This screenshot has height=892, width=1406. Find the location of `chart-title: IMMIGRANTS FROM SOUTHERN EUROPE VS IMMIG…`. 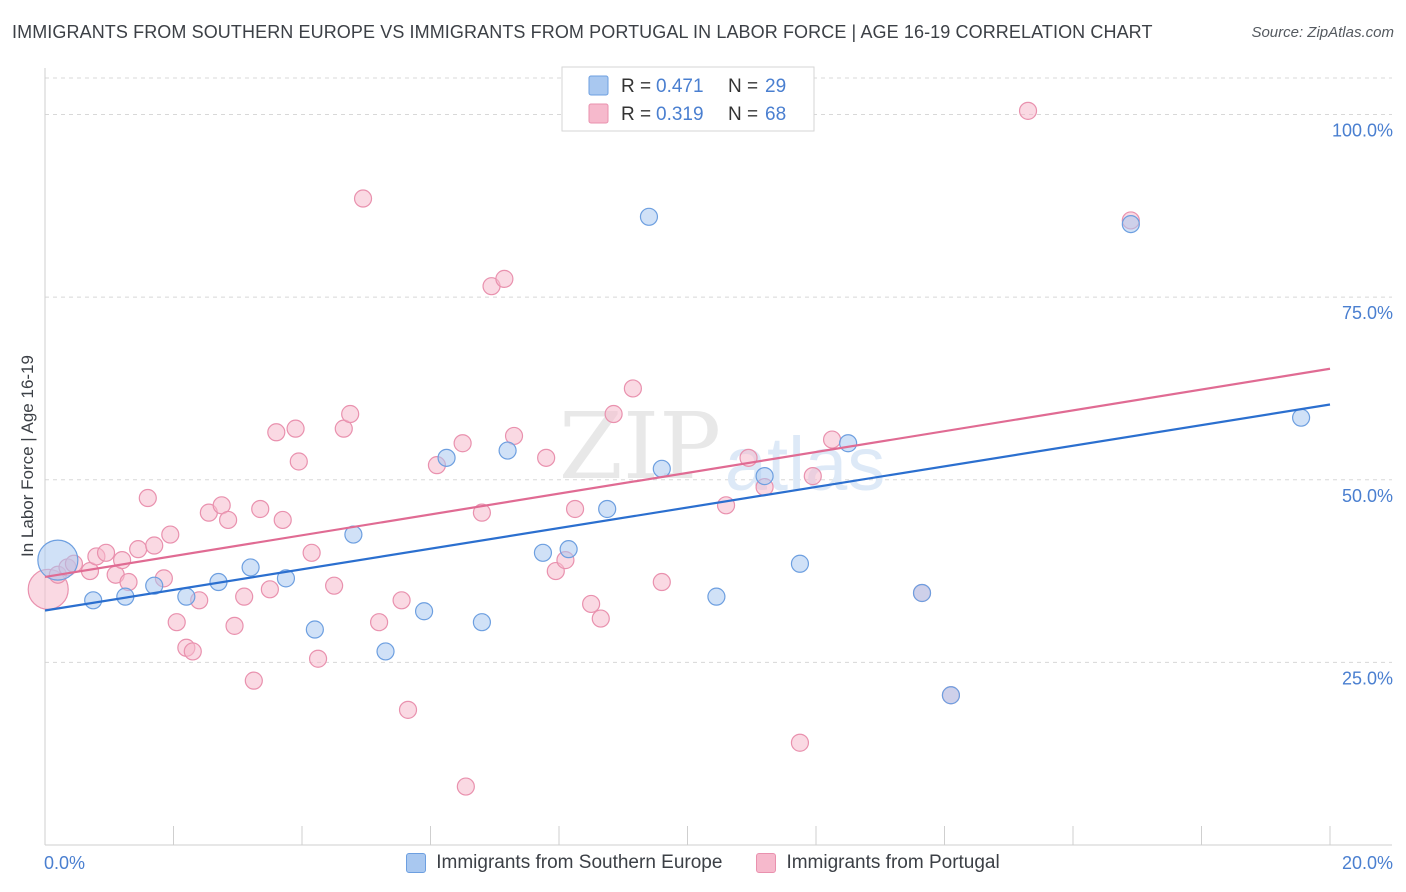

chart-title: IMMIGRANTS FROM SOUTHERN EUROPE VS IMMIG… is located at coordinates (582, 32).